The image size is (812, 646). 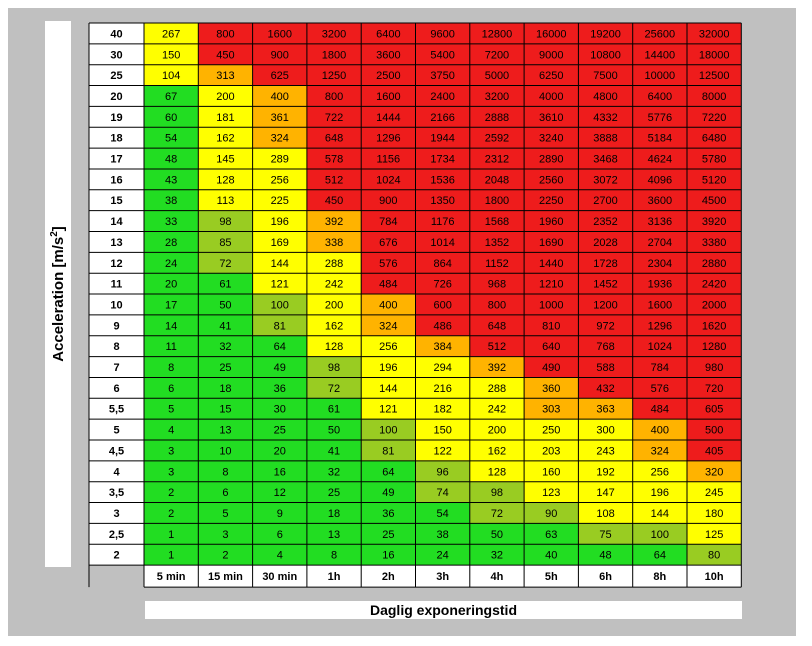 What do you see at coordinates (280, 493) in the screenshot?
I see `cell-value: 12` at bounding box center [280, 493].